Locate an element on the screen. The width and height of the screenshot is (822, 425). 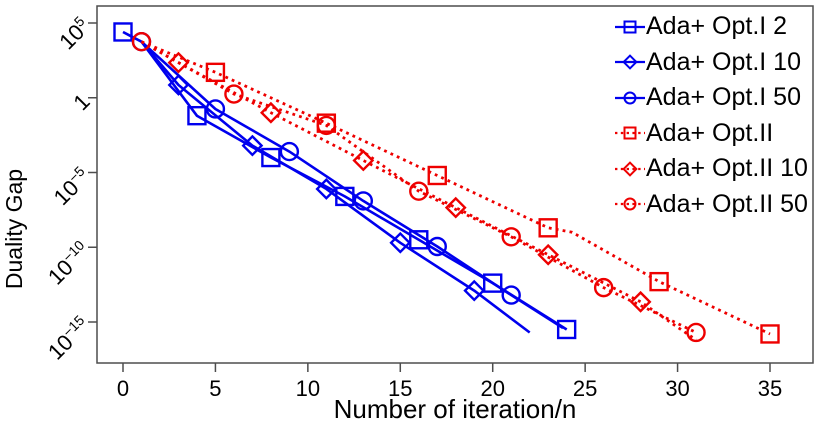
legend-entry: Ada+ Opt.II is located at coordinates (711, 134).